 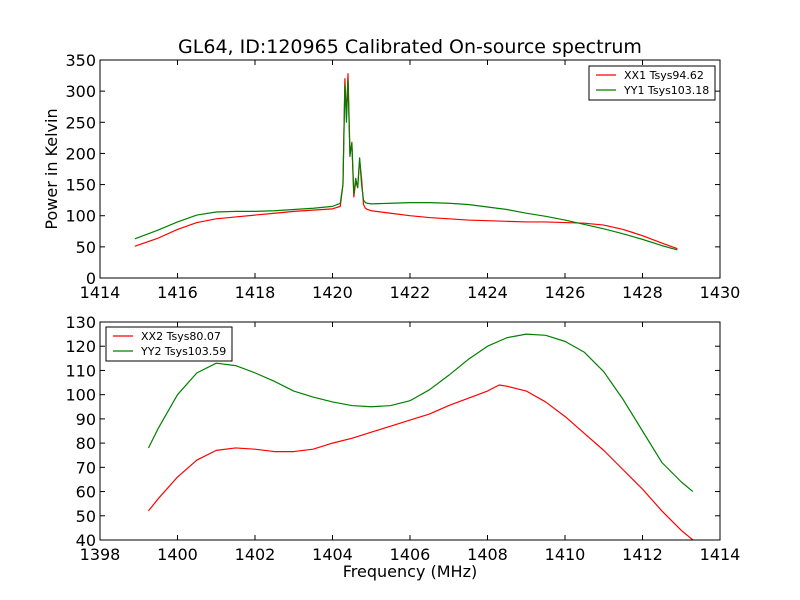 I want to click on x-tick-label: 1430, so click(x=720, y=292).